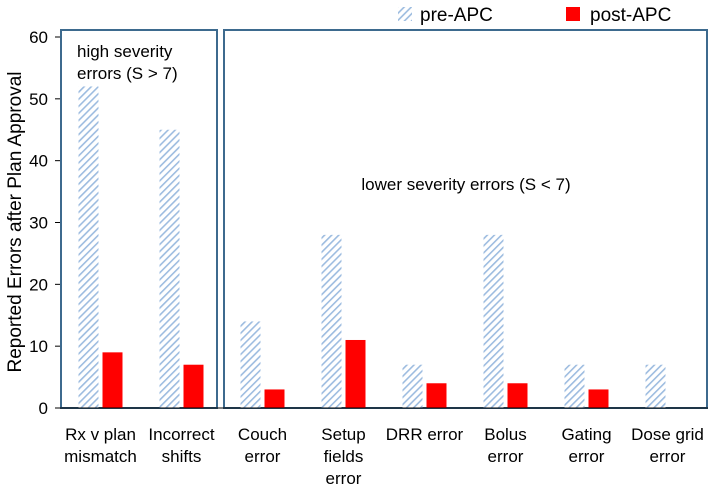 This screenshot has width=709, height=488. Describe the element at coordinates (343, 456) in the screenshot. I see `x-tick-label: Setup fields error` at that location.